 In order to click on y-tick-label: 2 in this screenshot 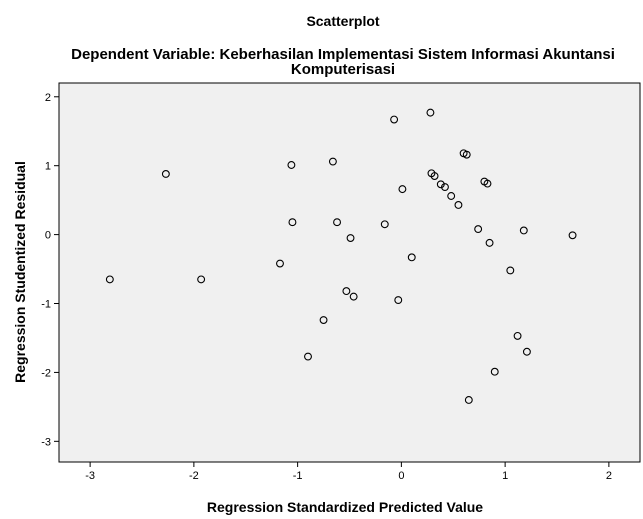, I will do `click(48, 98)`.